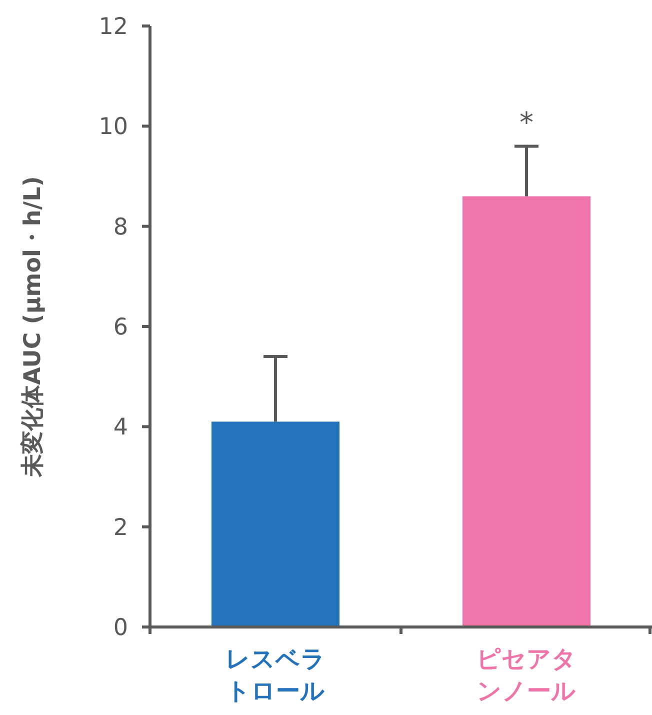  What do you see at coordinates (32, 327) in the screenshot?
I see `y-axis-title: 未変化体AUC (μmol・h/L)` at bounding box center [32, 327].